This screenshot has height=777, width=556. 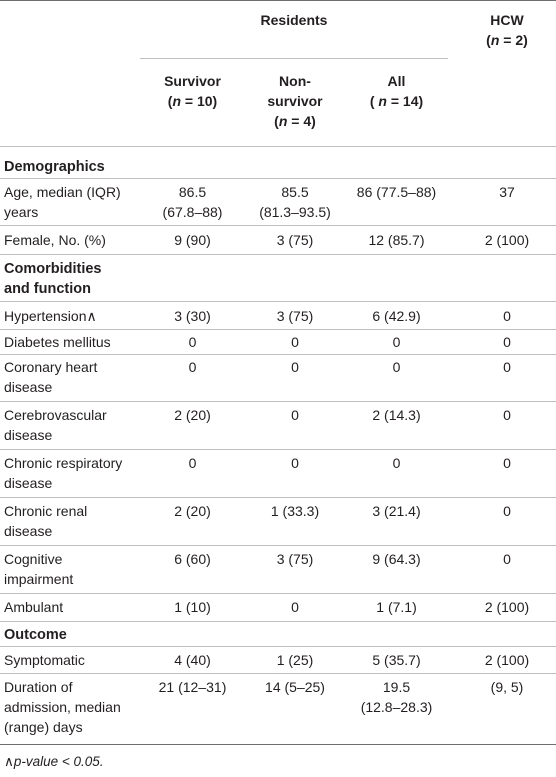 What do you see at coordinates (396, 697) in the screenshot?
I see `cell-duration-all: 19.5 (12.8–28.3)` at bounding box center [396, 697].